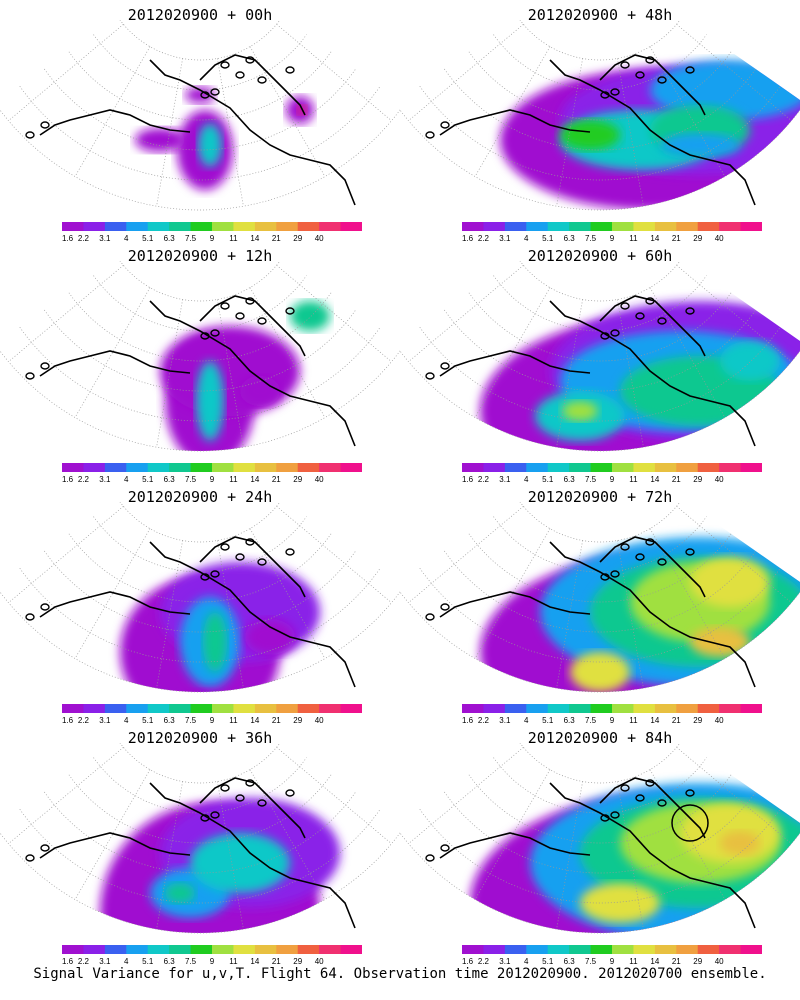 The height and width of the screenshot is (1000, 800). I want to click on panel-title: 2012020900 + 00h, so click(200, 15).